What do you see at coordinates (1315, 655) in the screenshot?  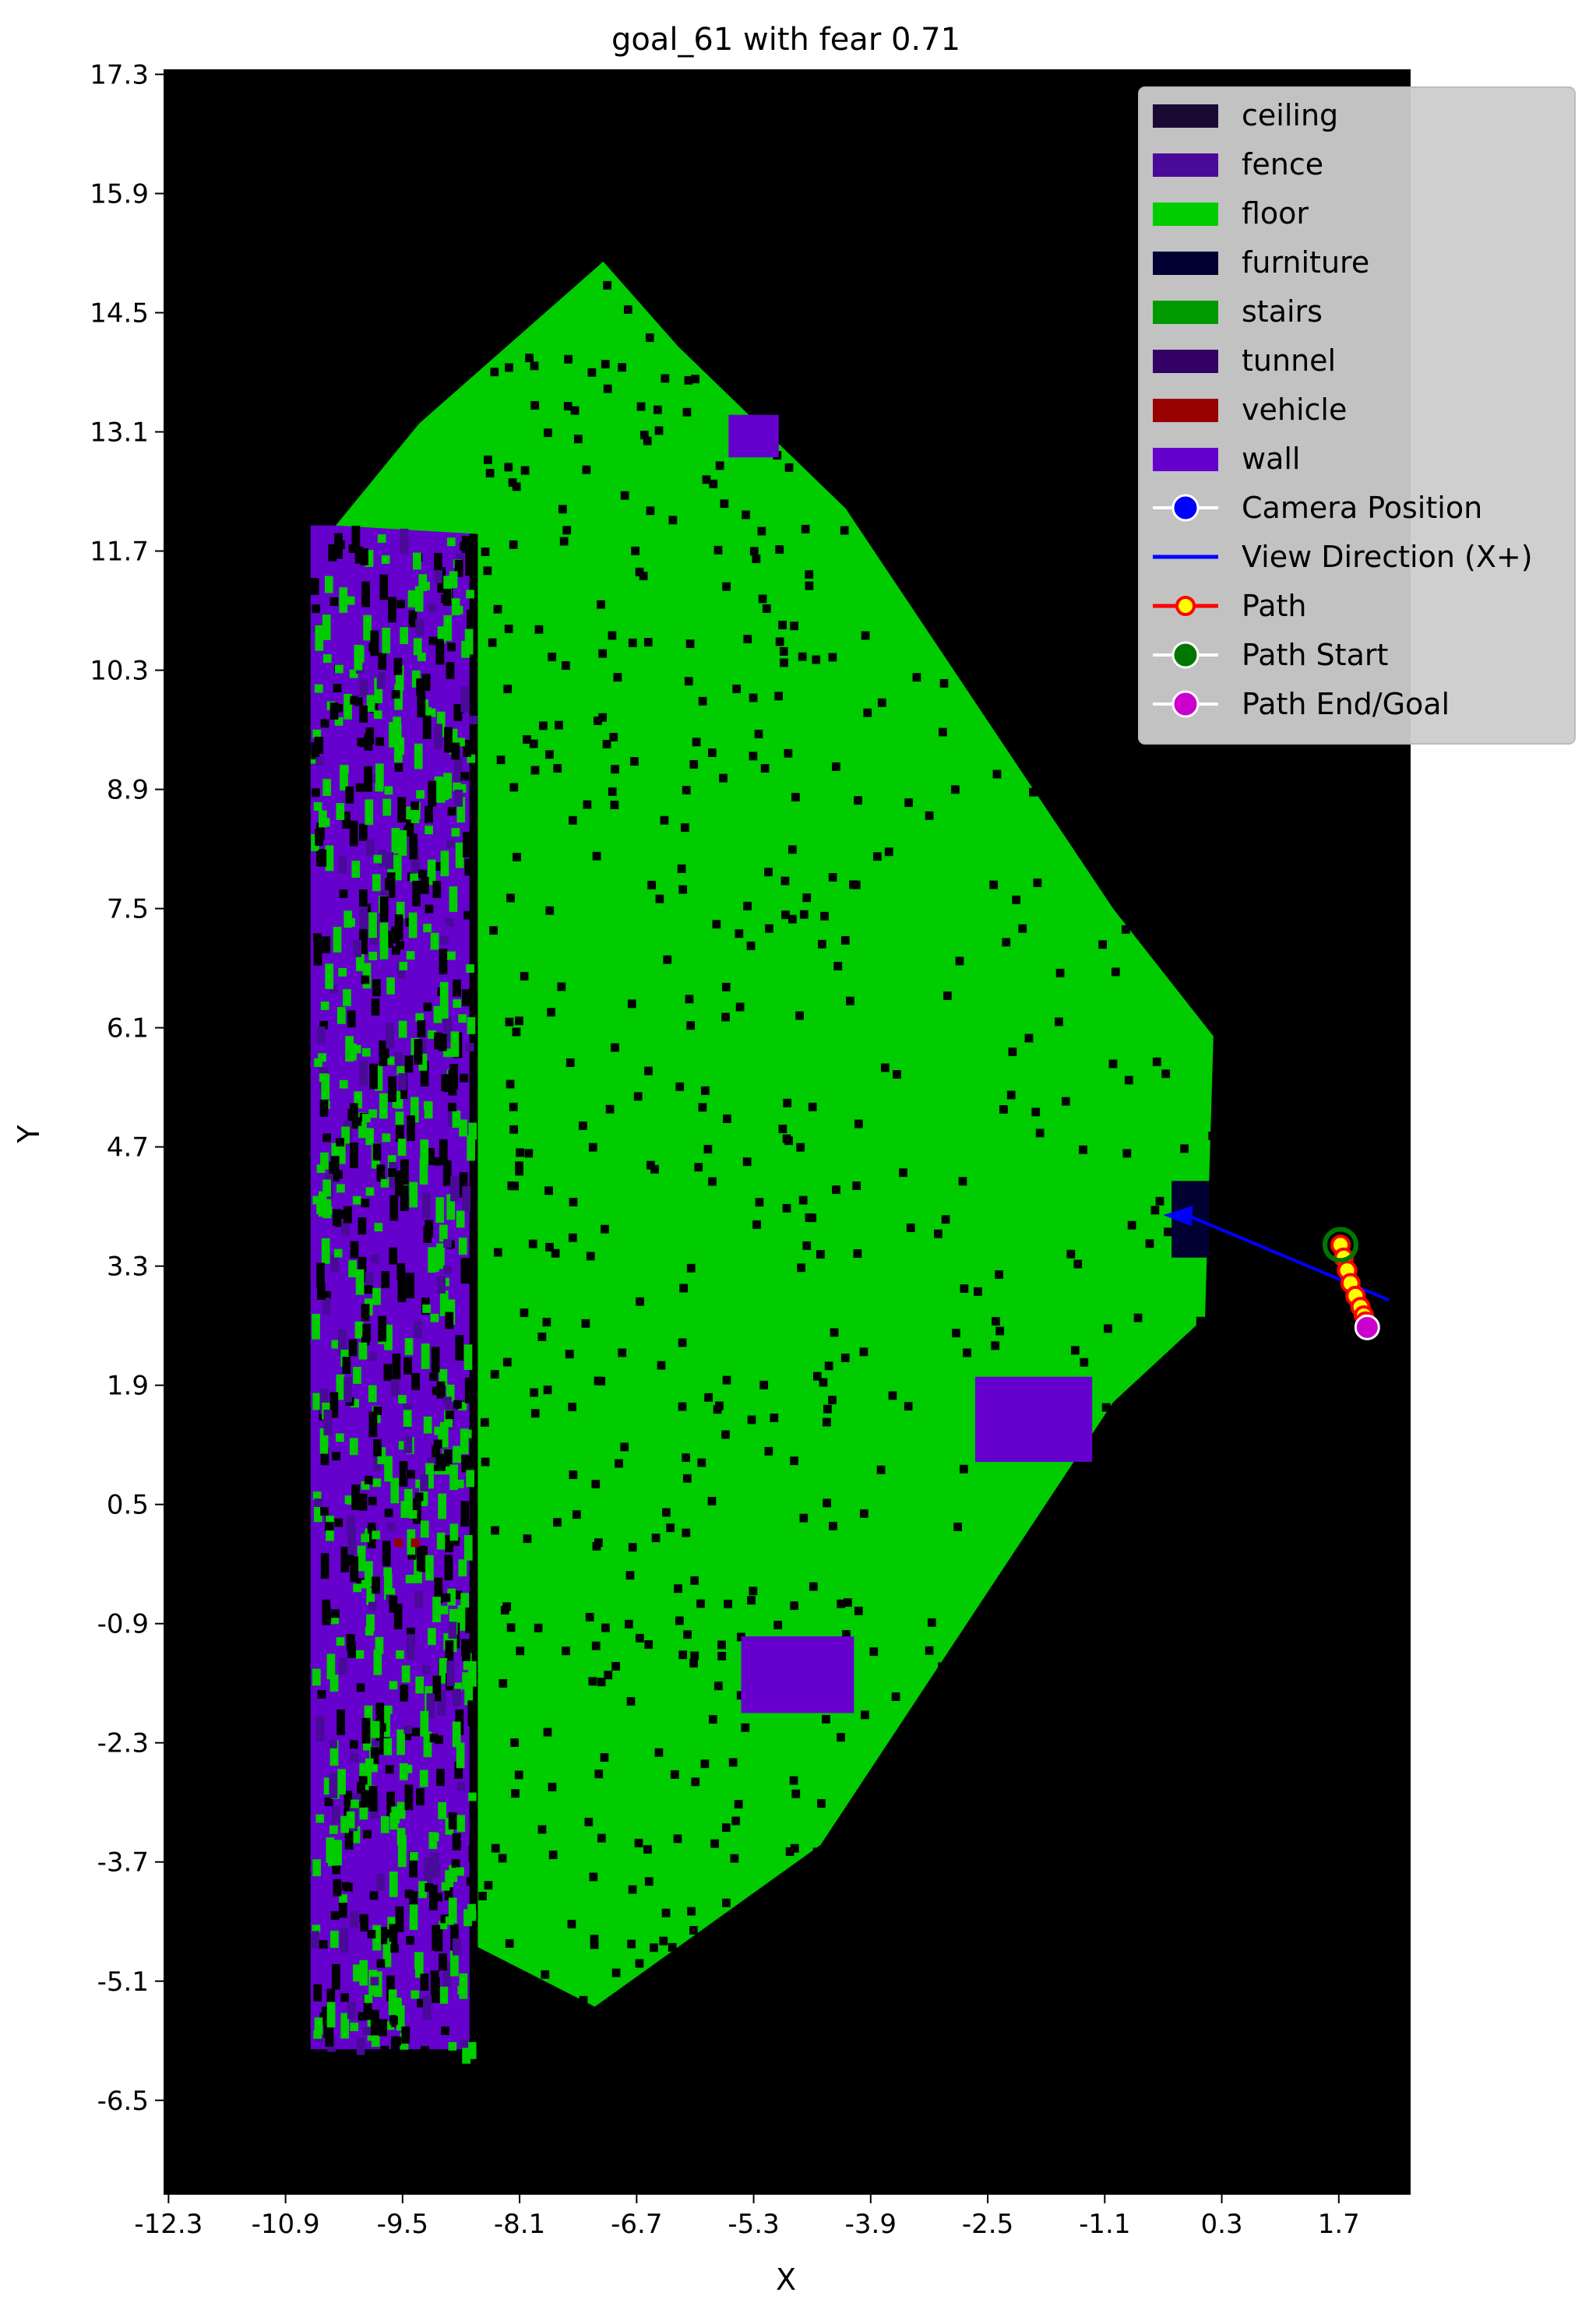 I see `legend-label: Path Start` at bounding box center [1315, 655].